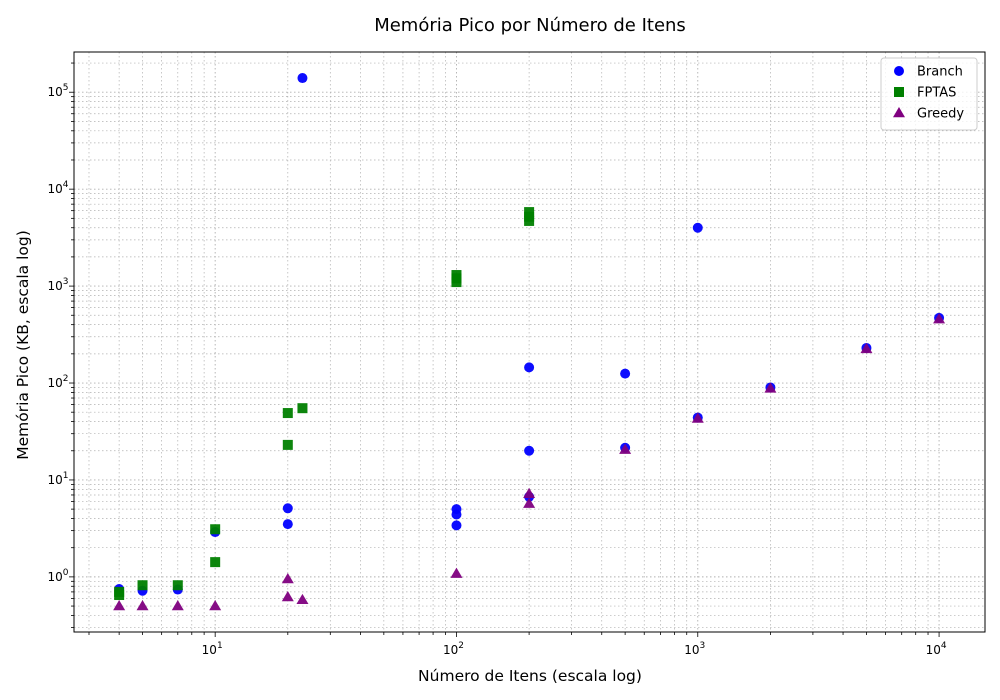 This screenshot has width=1000, height=700. Describe the element at coordinates (940, 72) in the screenshot. I see `legend-label-branch: Branch` at that location.